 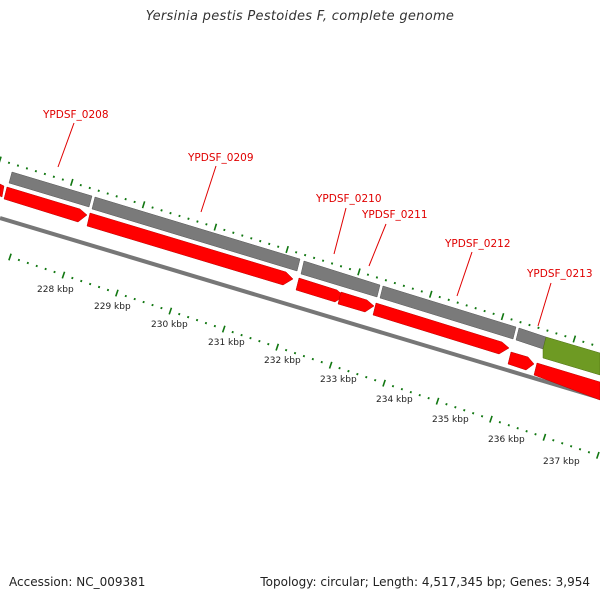 What do you see at coordinates (521, 361) in the screenshot?
I see `cds-feature-0212b` at bounding box center [521, 361].